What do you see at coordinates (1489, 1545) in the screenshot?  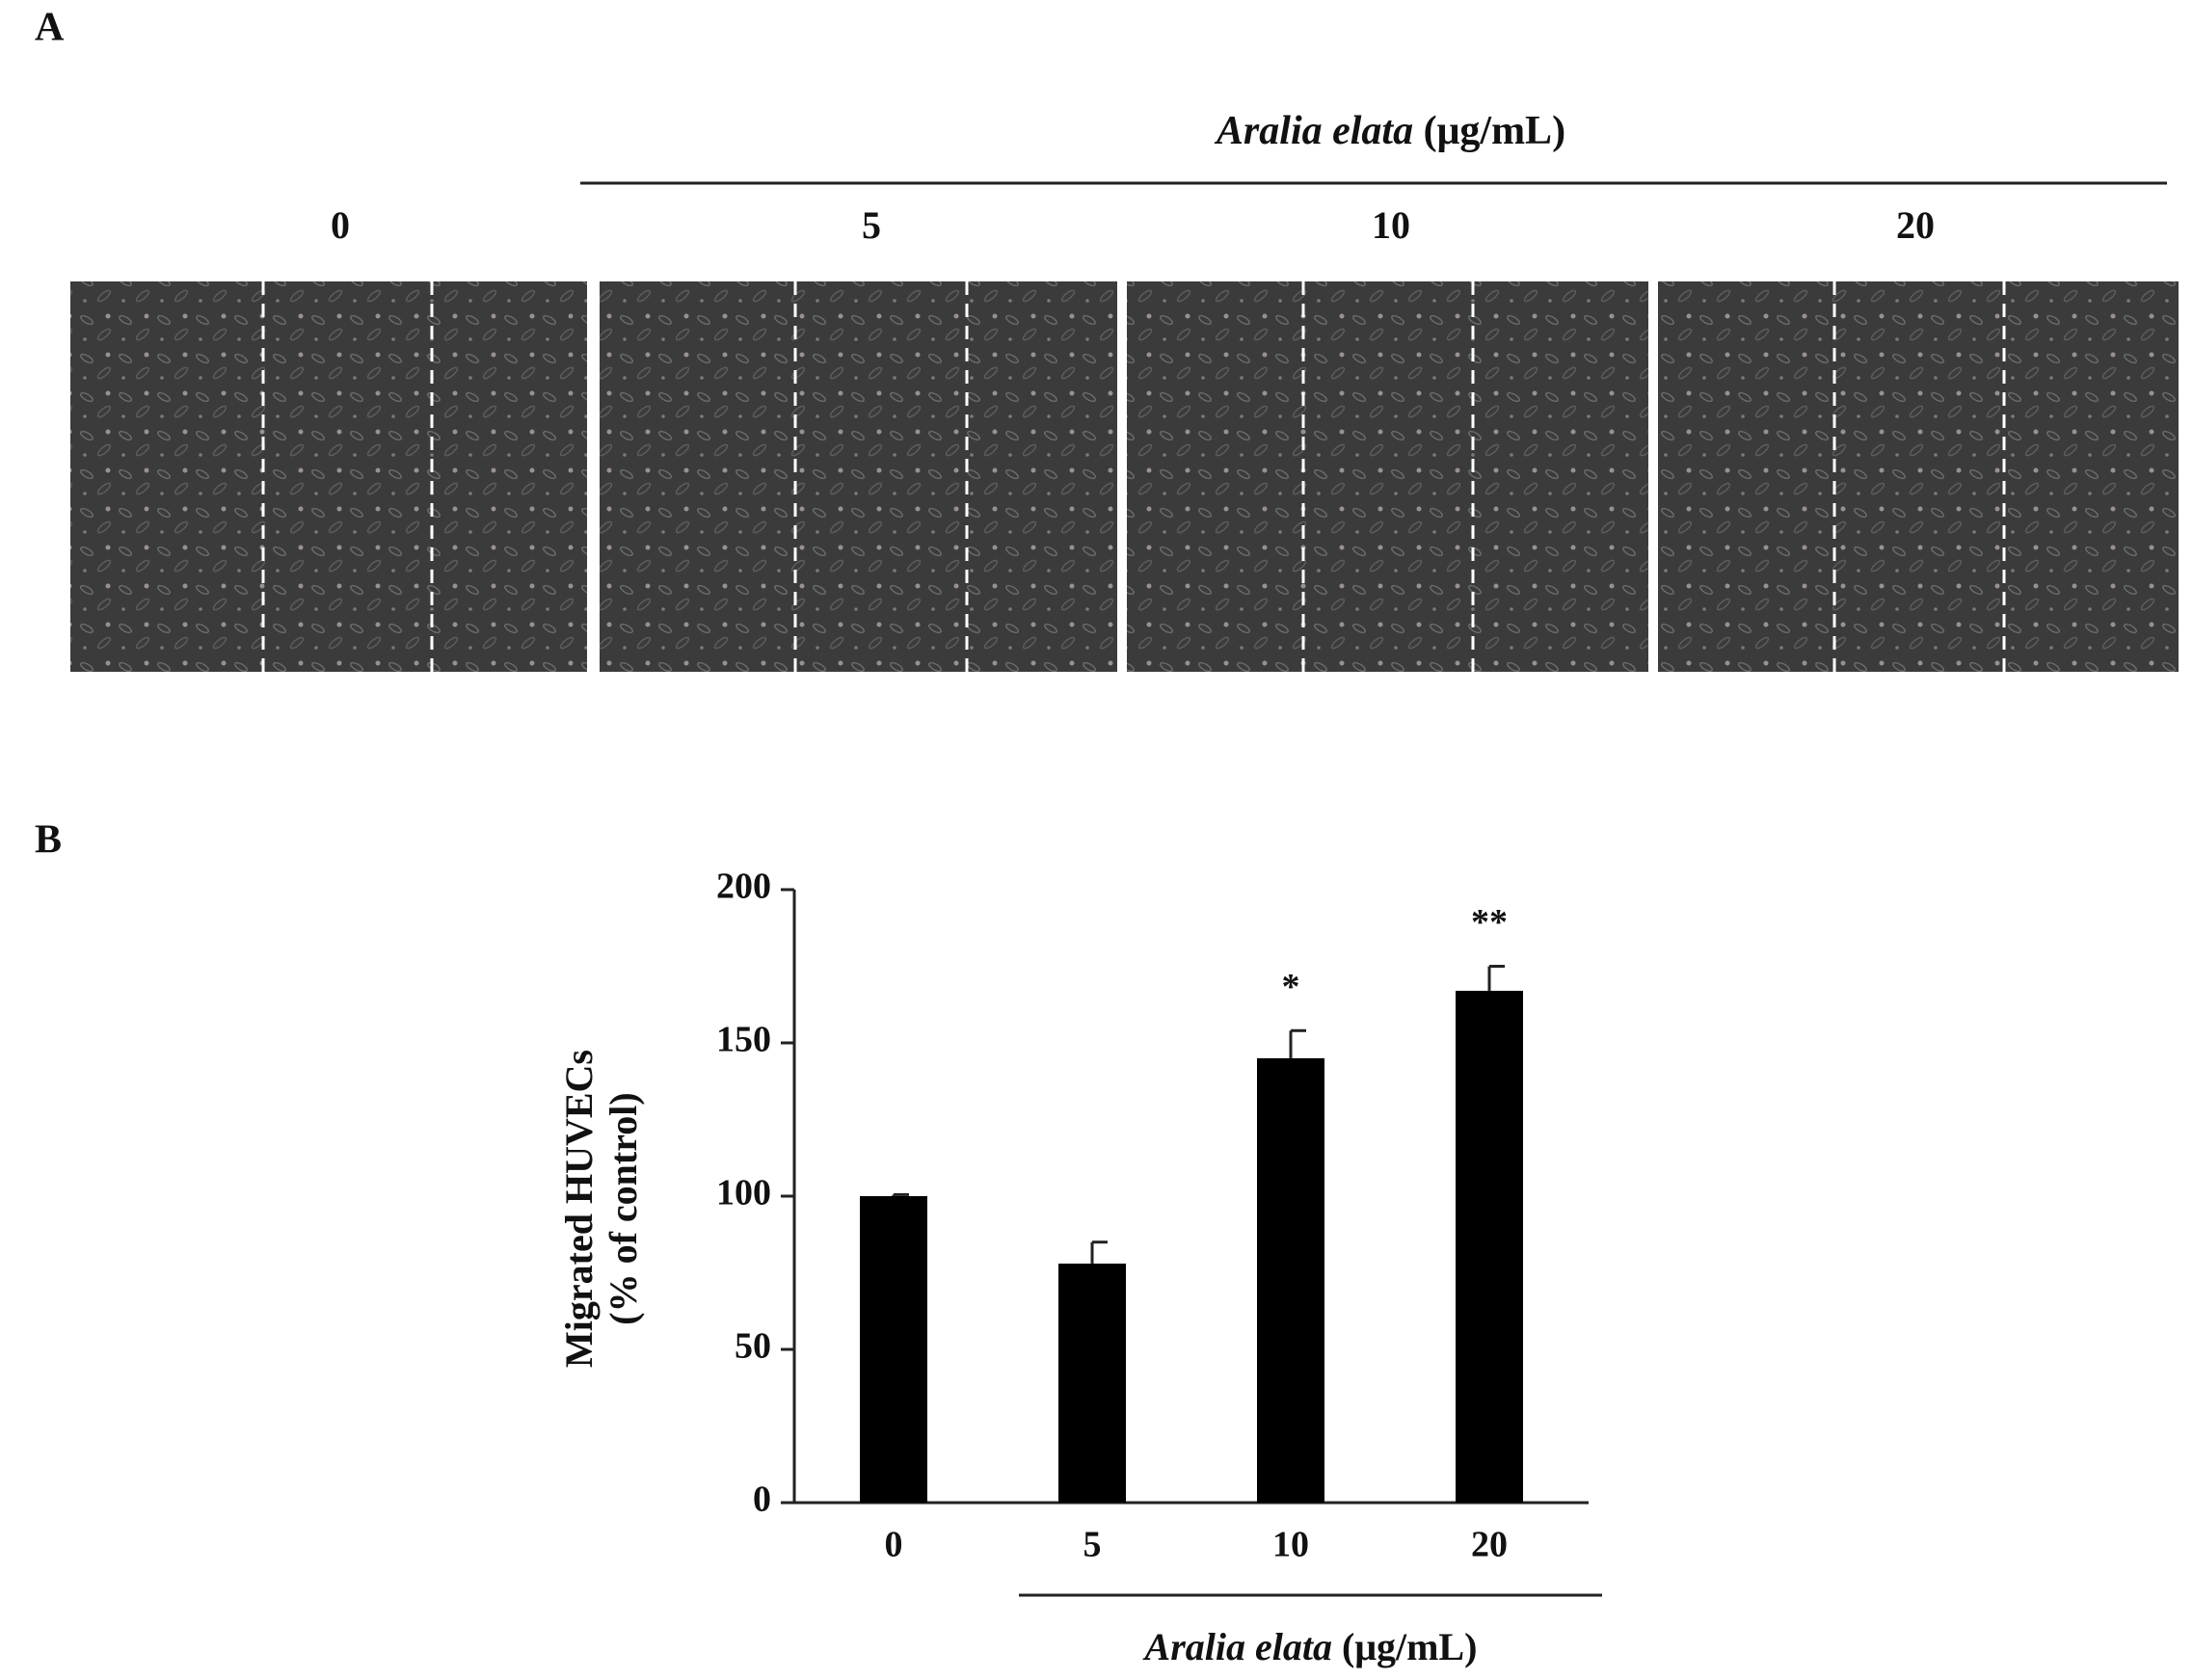 I see `x-tick-label: 20` at bounding box center [1489, 1545].